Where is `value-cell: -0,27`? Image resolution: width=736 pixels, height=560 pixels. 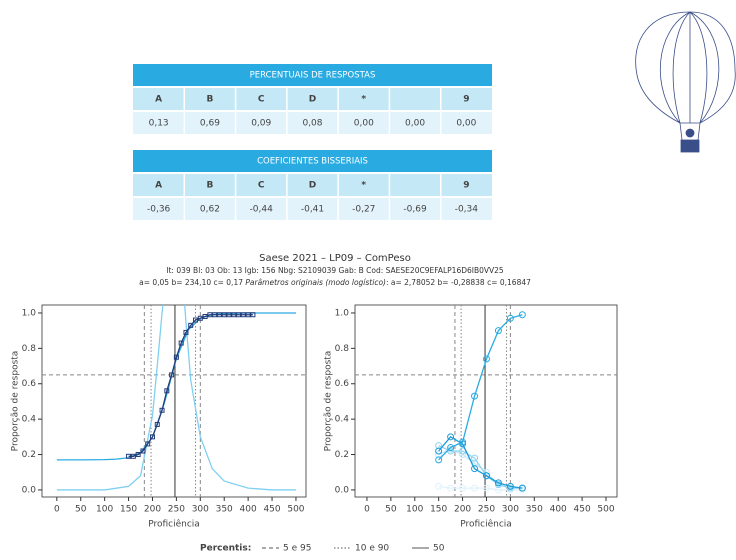 value-cell: -0,27 is located at coordinates (363, 210).